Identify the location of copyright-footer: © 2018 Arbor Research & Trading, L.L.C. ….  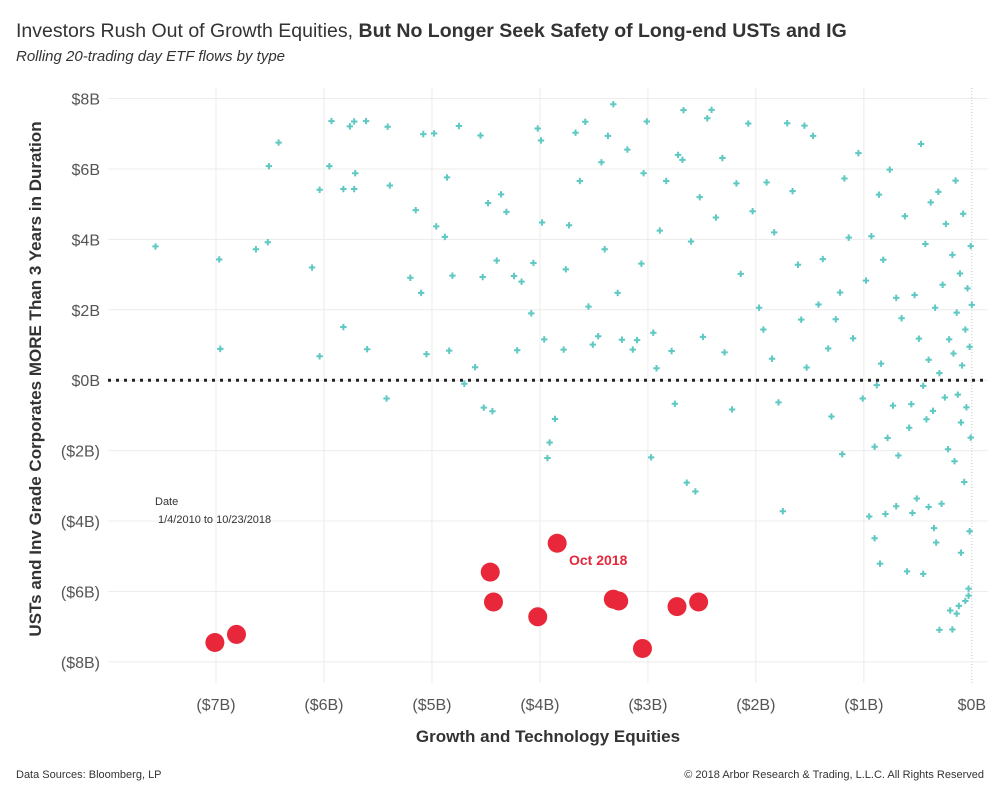
(834, 775).